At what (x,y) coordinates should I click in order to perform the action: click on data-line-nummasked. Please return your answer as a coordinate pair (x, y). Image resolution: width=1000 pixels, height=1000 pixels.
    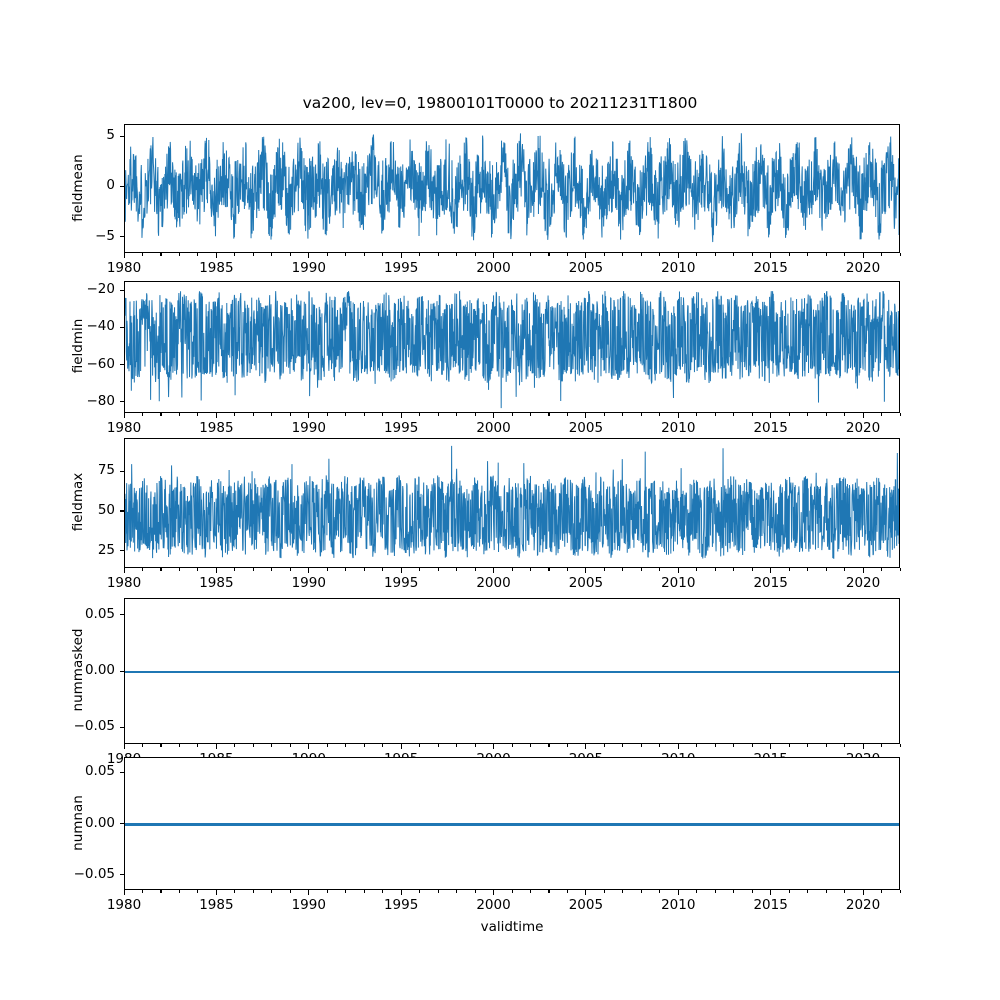
    Looking at the image, I should click on (512, 672).